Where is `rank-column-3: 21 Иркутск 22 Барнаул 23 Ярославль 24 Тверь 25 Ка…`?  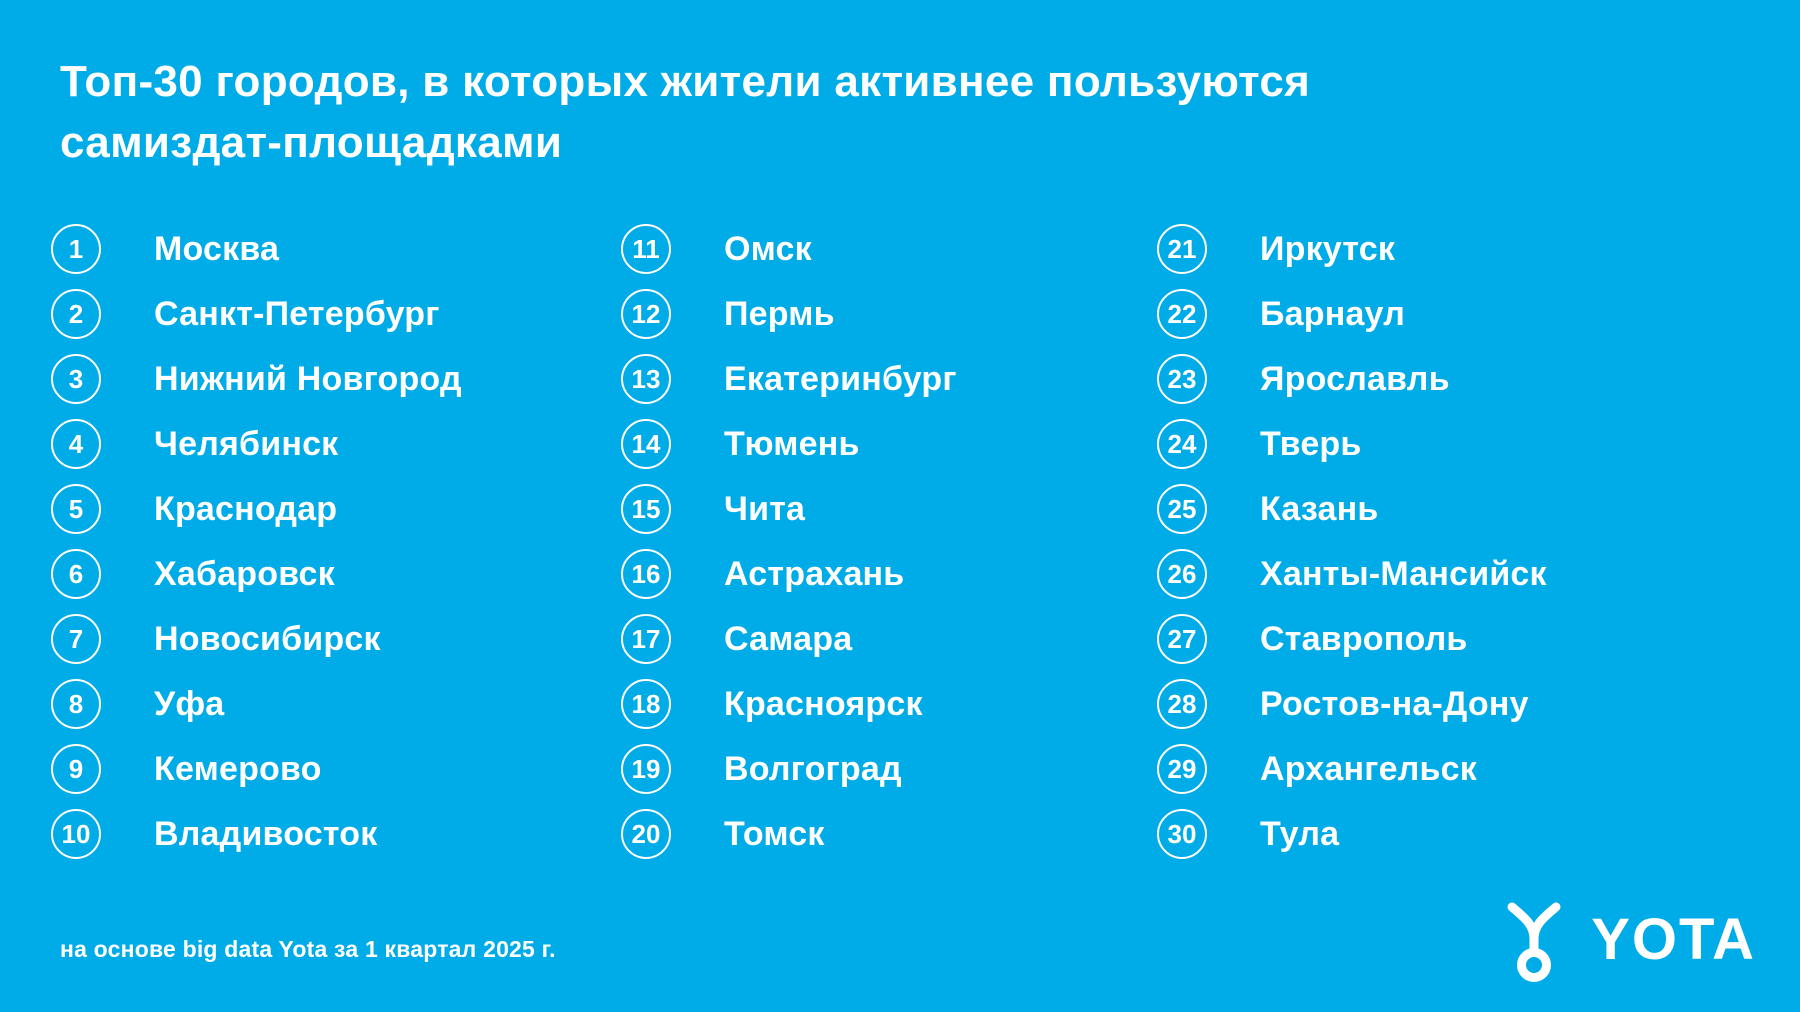 rank-column-3: 21 Иркутск 22 Барнаул 23 Ярославль 24 Тверь 25 Ка… is located at coordinates (1352, 549).